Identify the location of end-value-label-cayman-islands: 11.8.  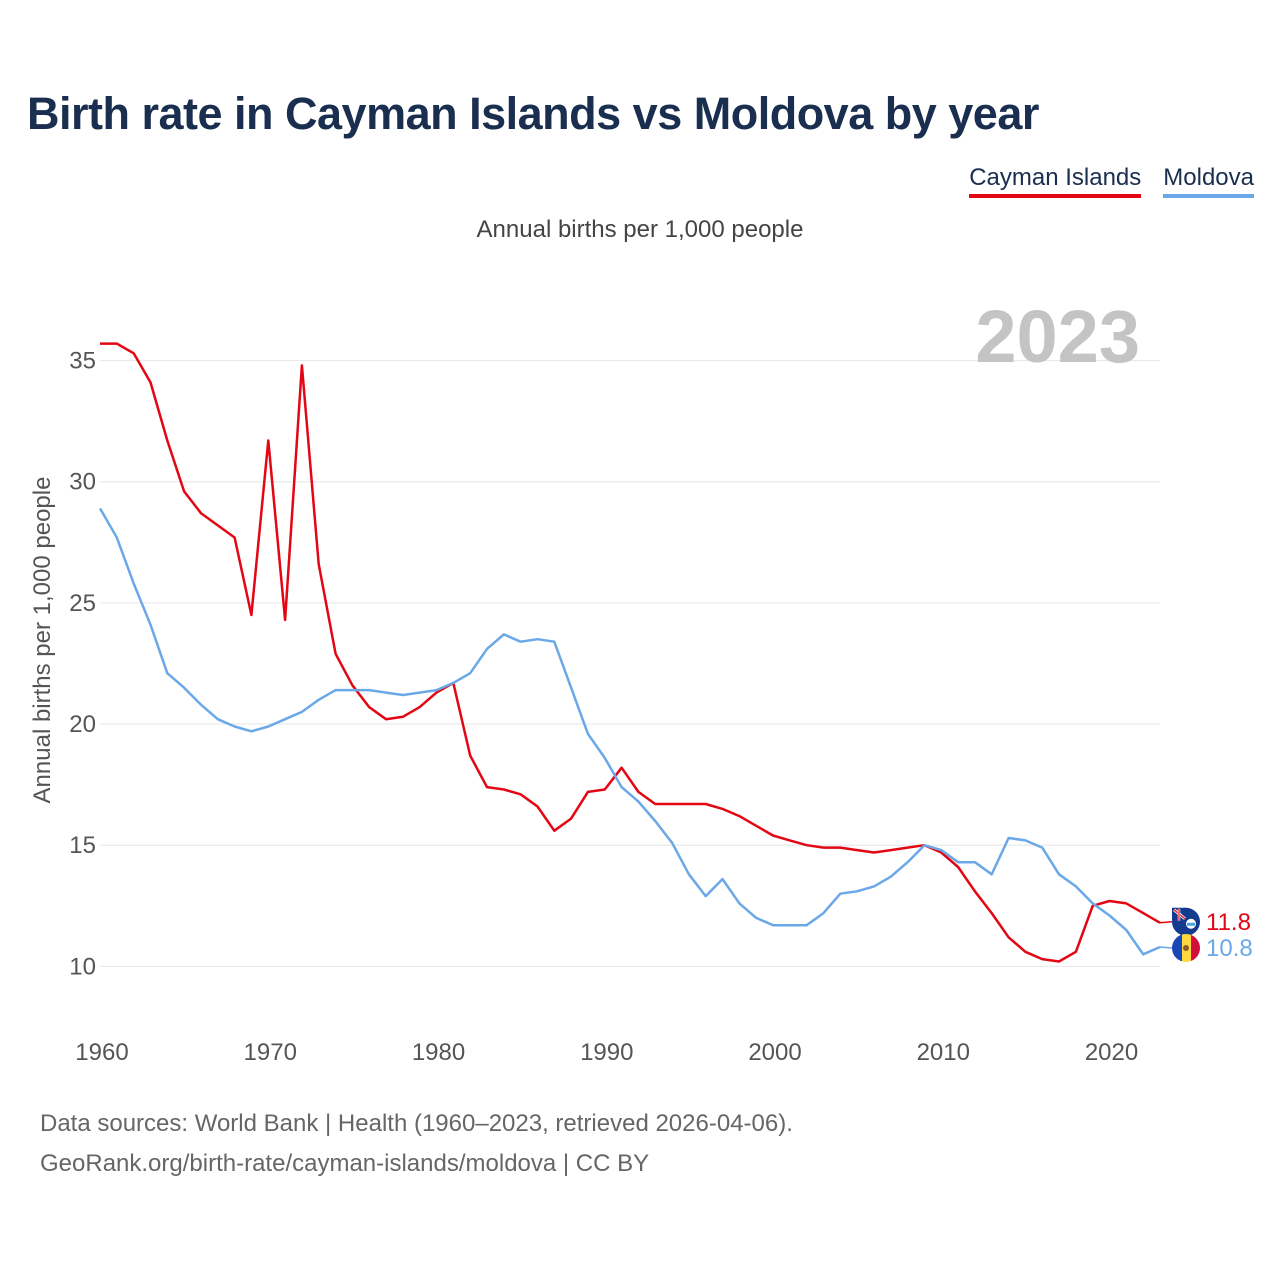
(1228, 922).